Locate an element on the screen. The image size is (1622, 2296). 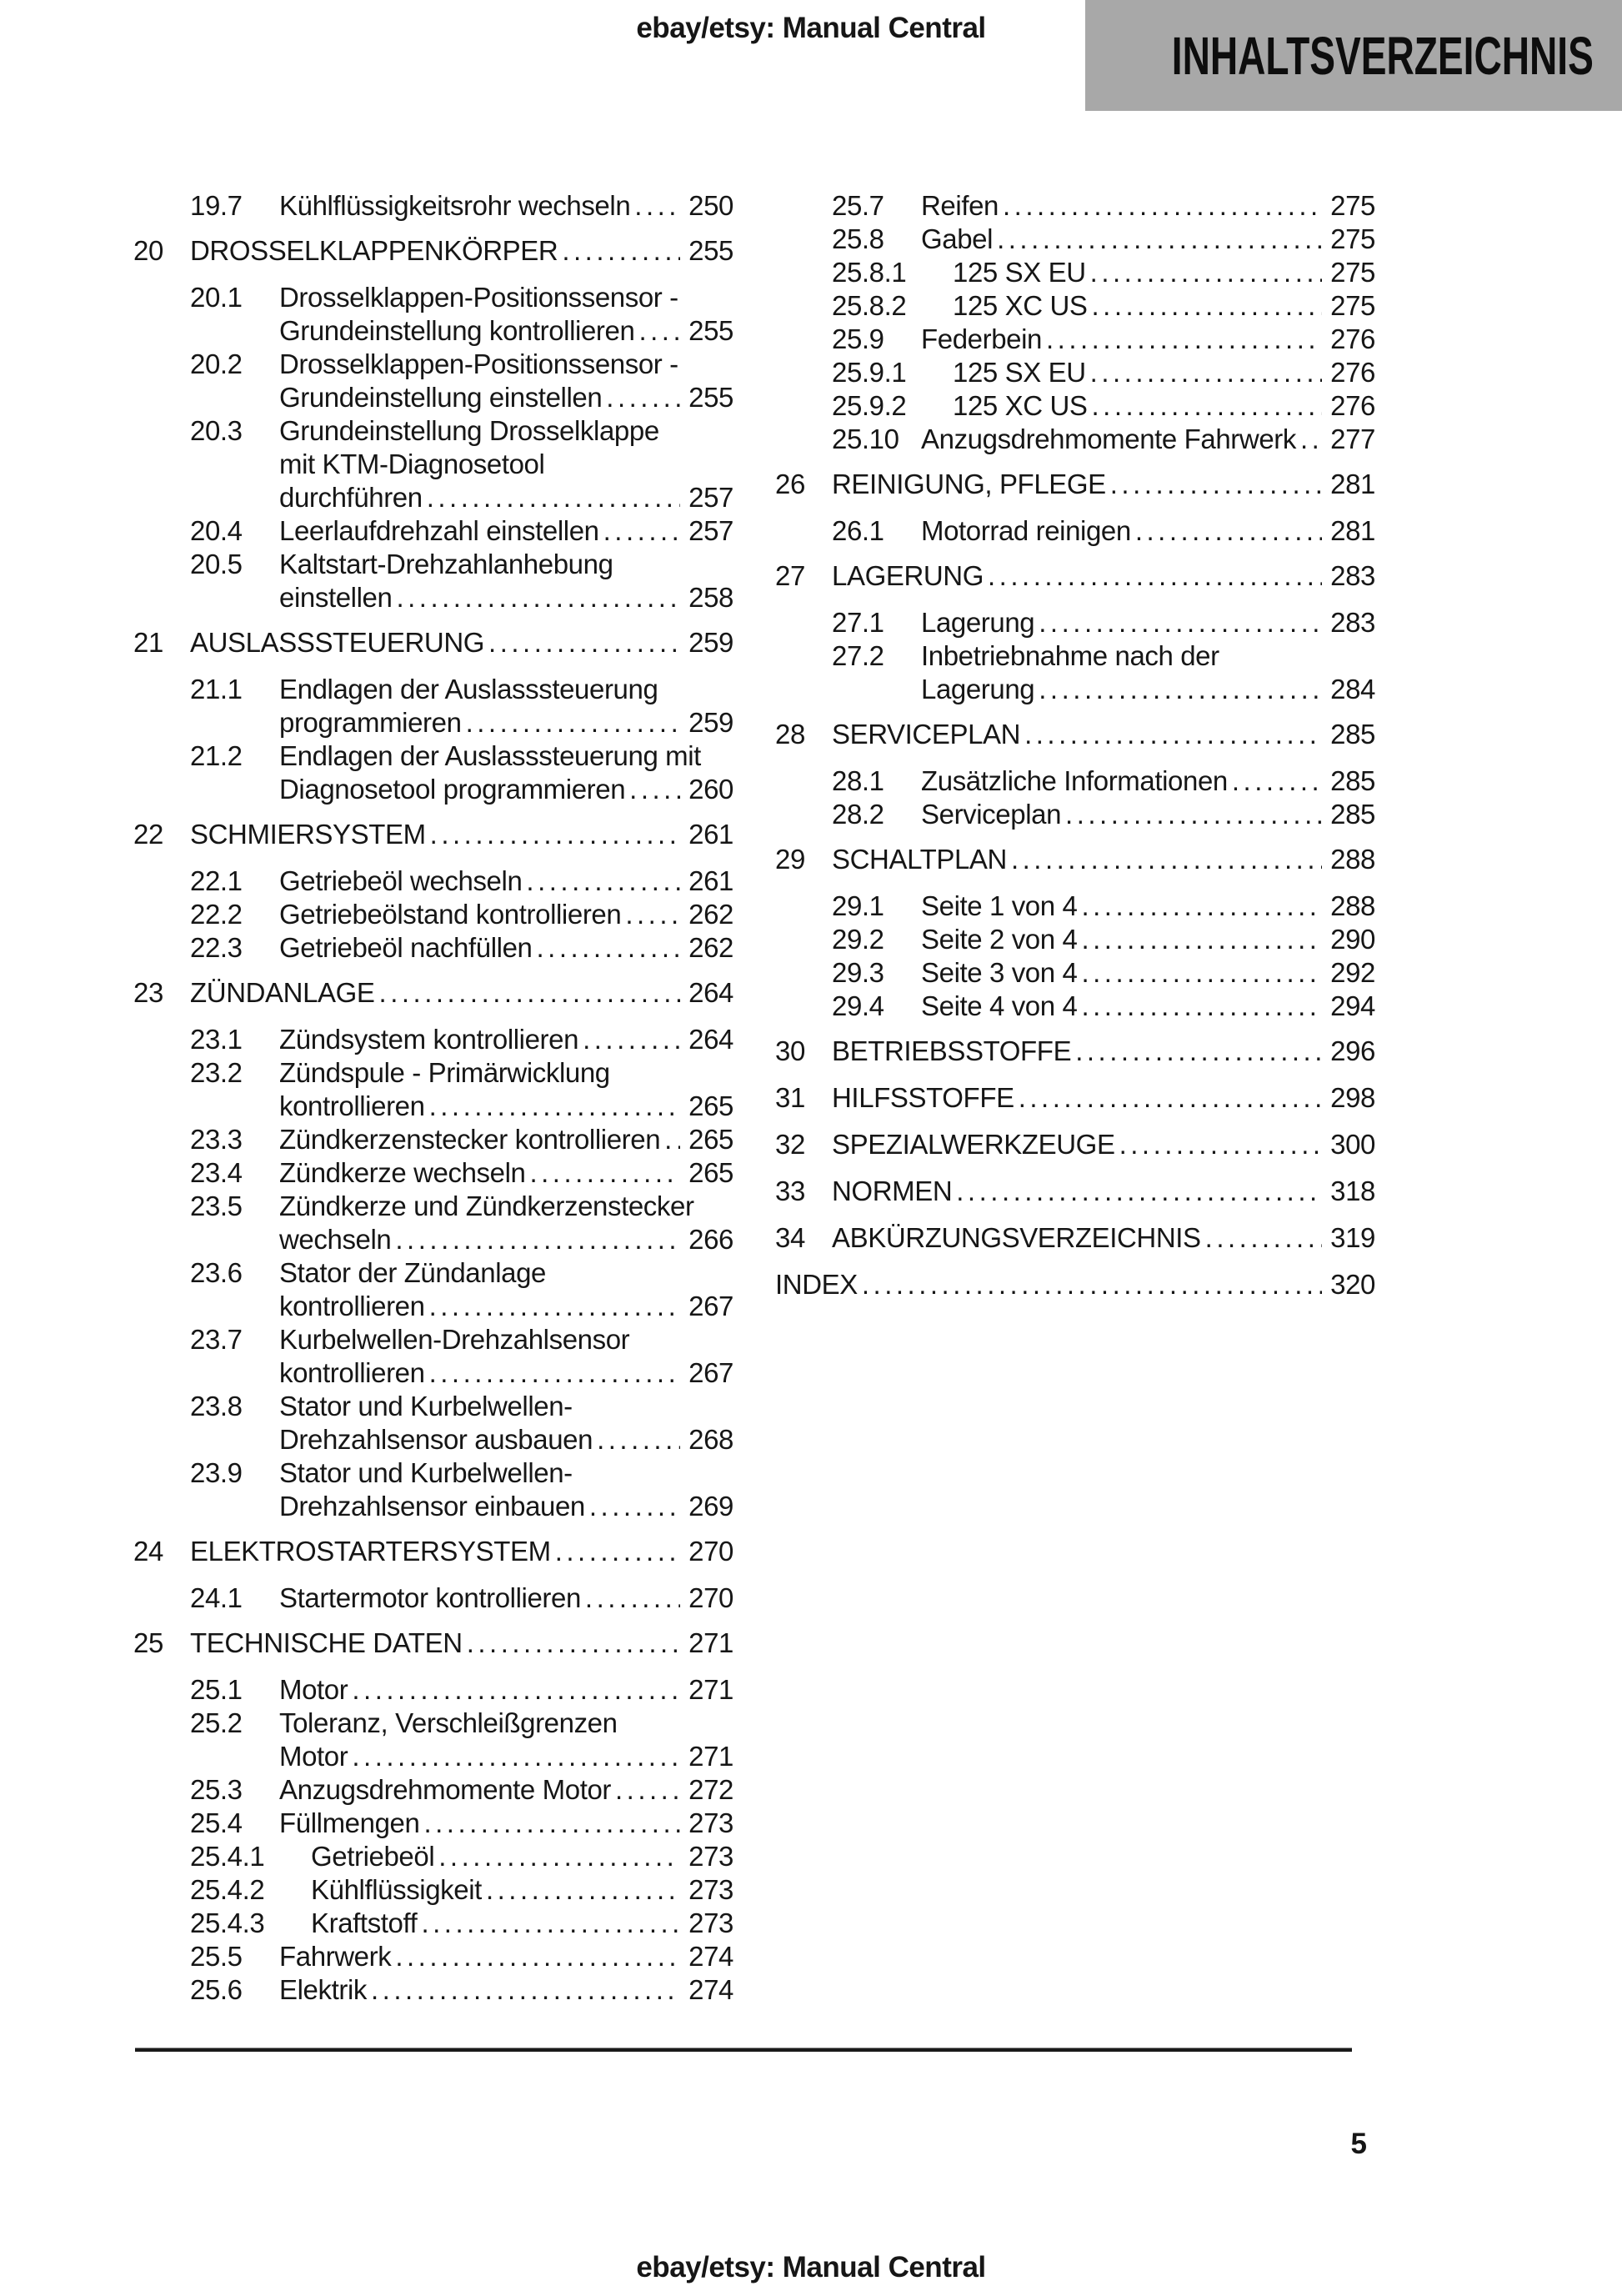
toc-chapter-entry: 22 SCHMIERSYSTEM 261 is located at coordinates (433, 834).